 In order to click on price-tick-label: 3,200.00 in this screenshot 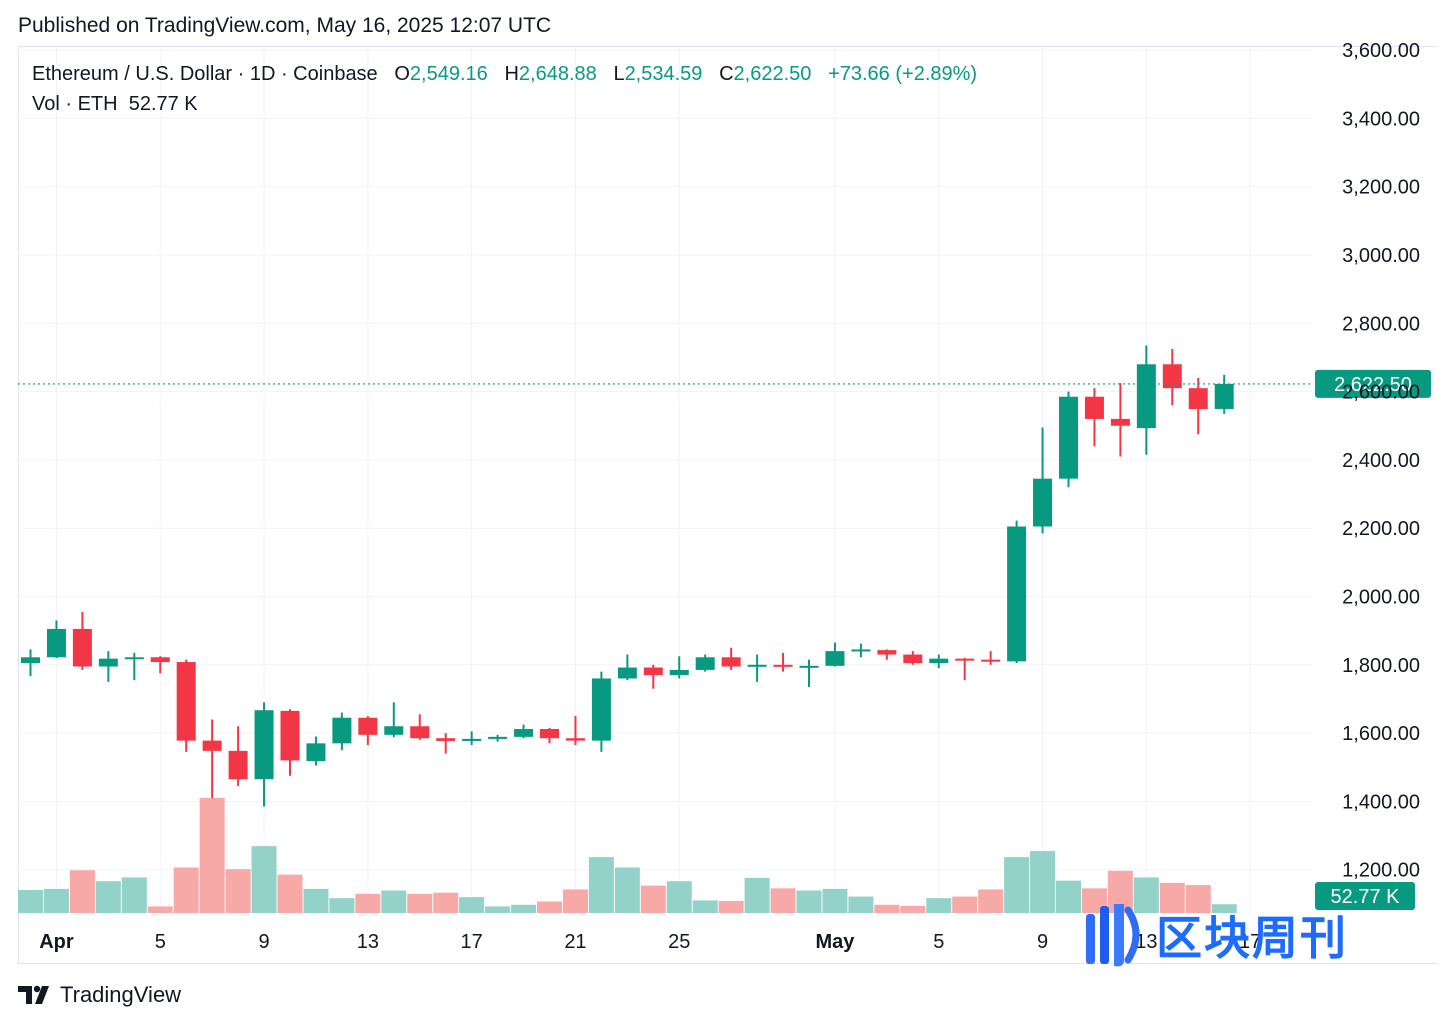, I will do `click(1381, 188)`.